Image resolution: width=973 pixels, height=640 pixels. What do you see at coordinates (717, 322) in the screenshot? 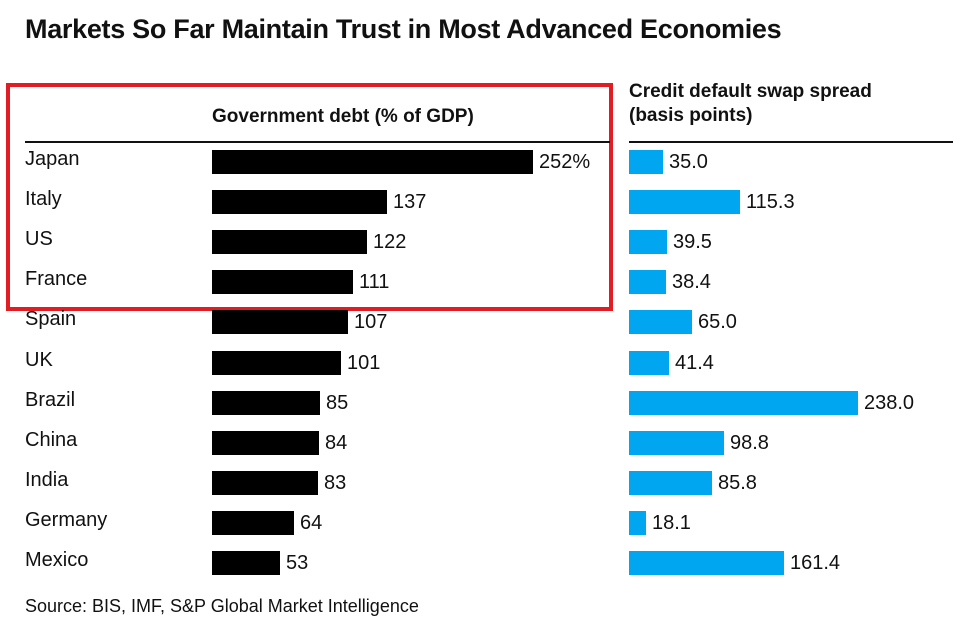
I see `cds-value-label: 65.0` at bounding box center [717, 322].